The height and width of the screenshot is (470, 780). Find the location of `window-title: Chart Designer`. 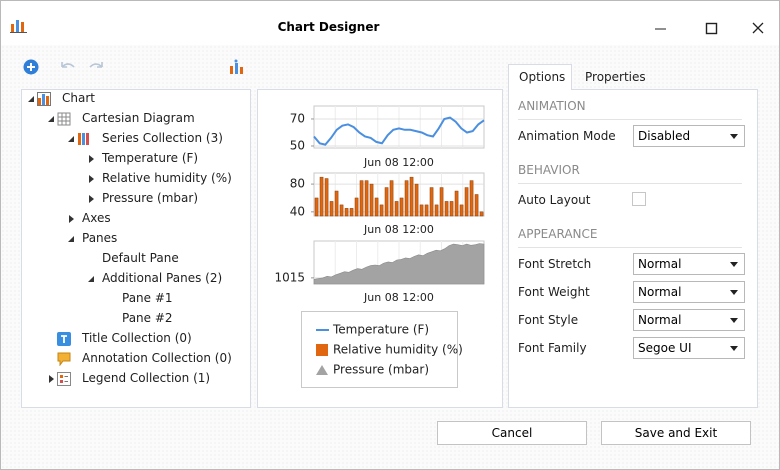

window-title: Chart Designer is located at coordinates (328, 27).